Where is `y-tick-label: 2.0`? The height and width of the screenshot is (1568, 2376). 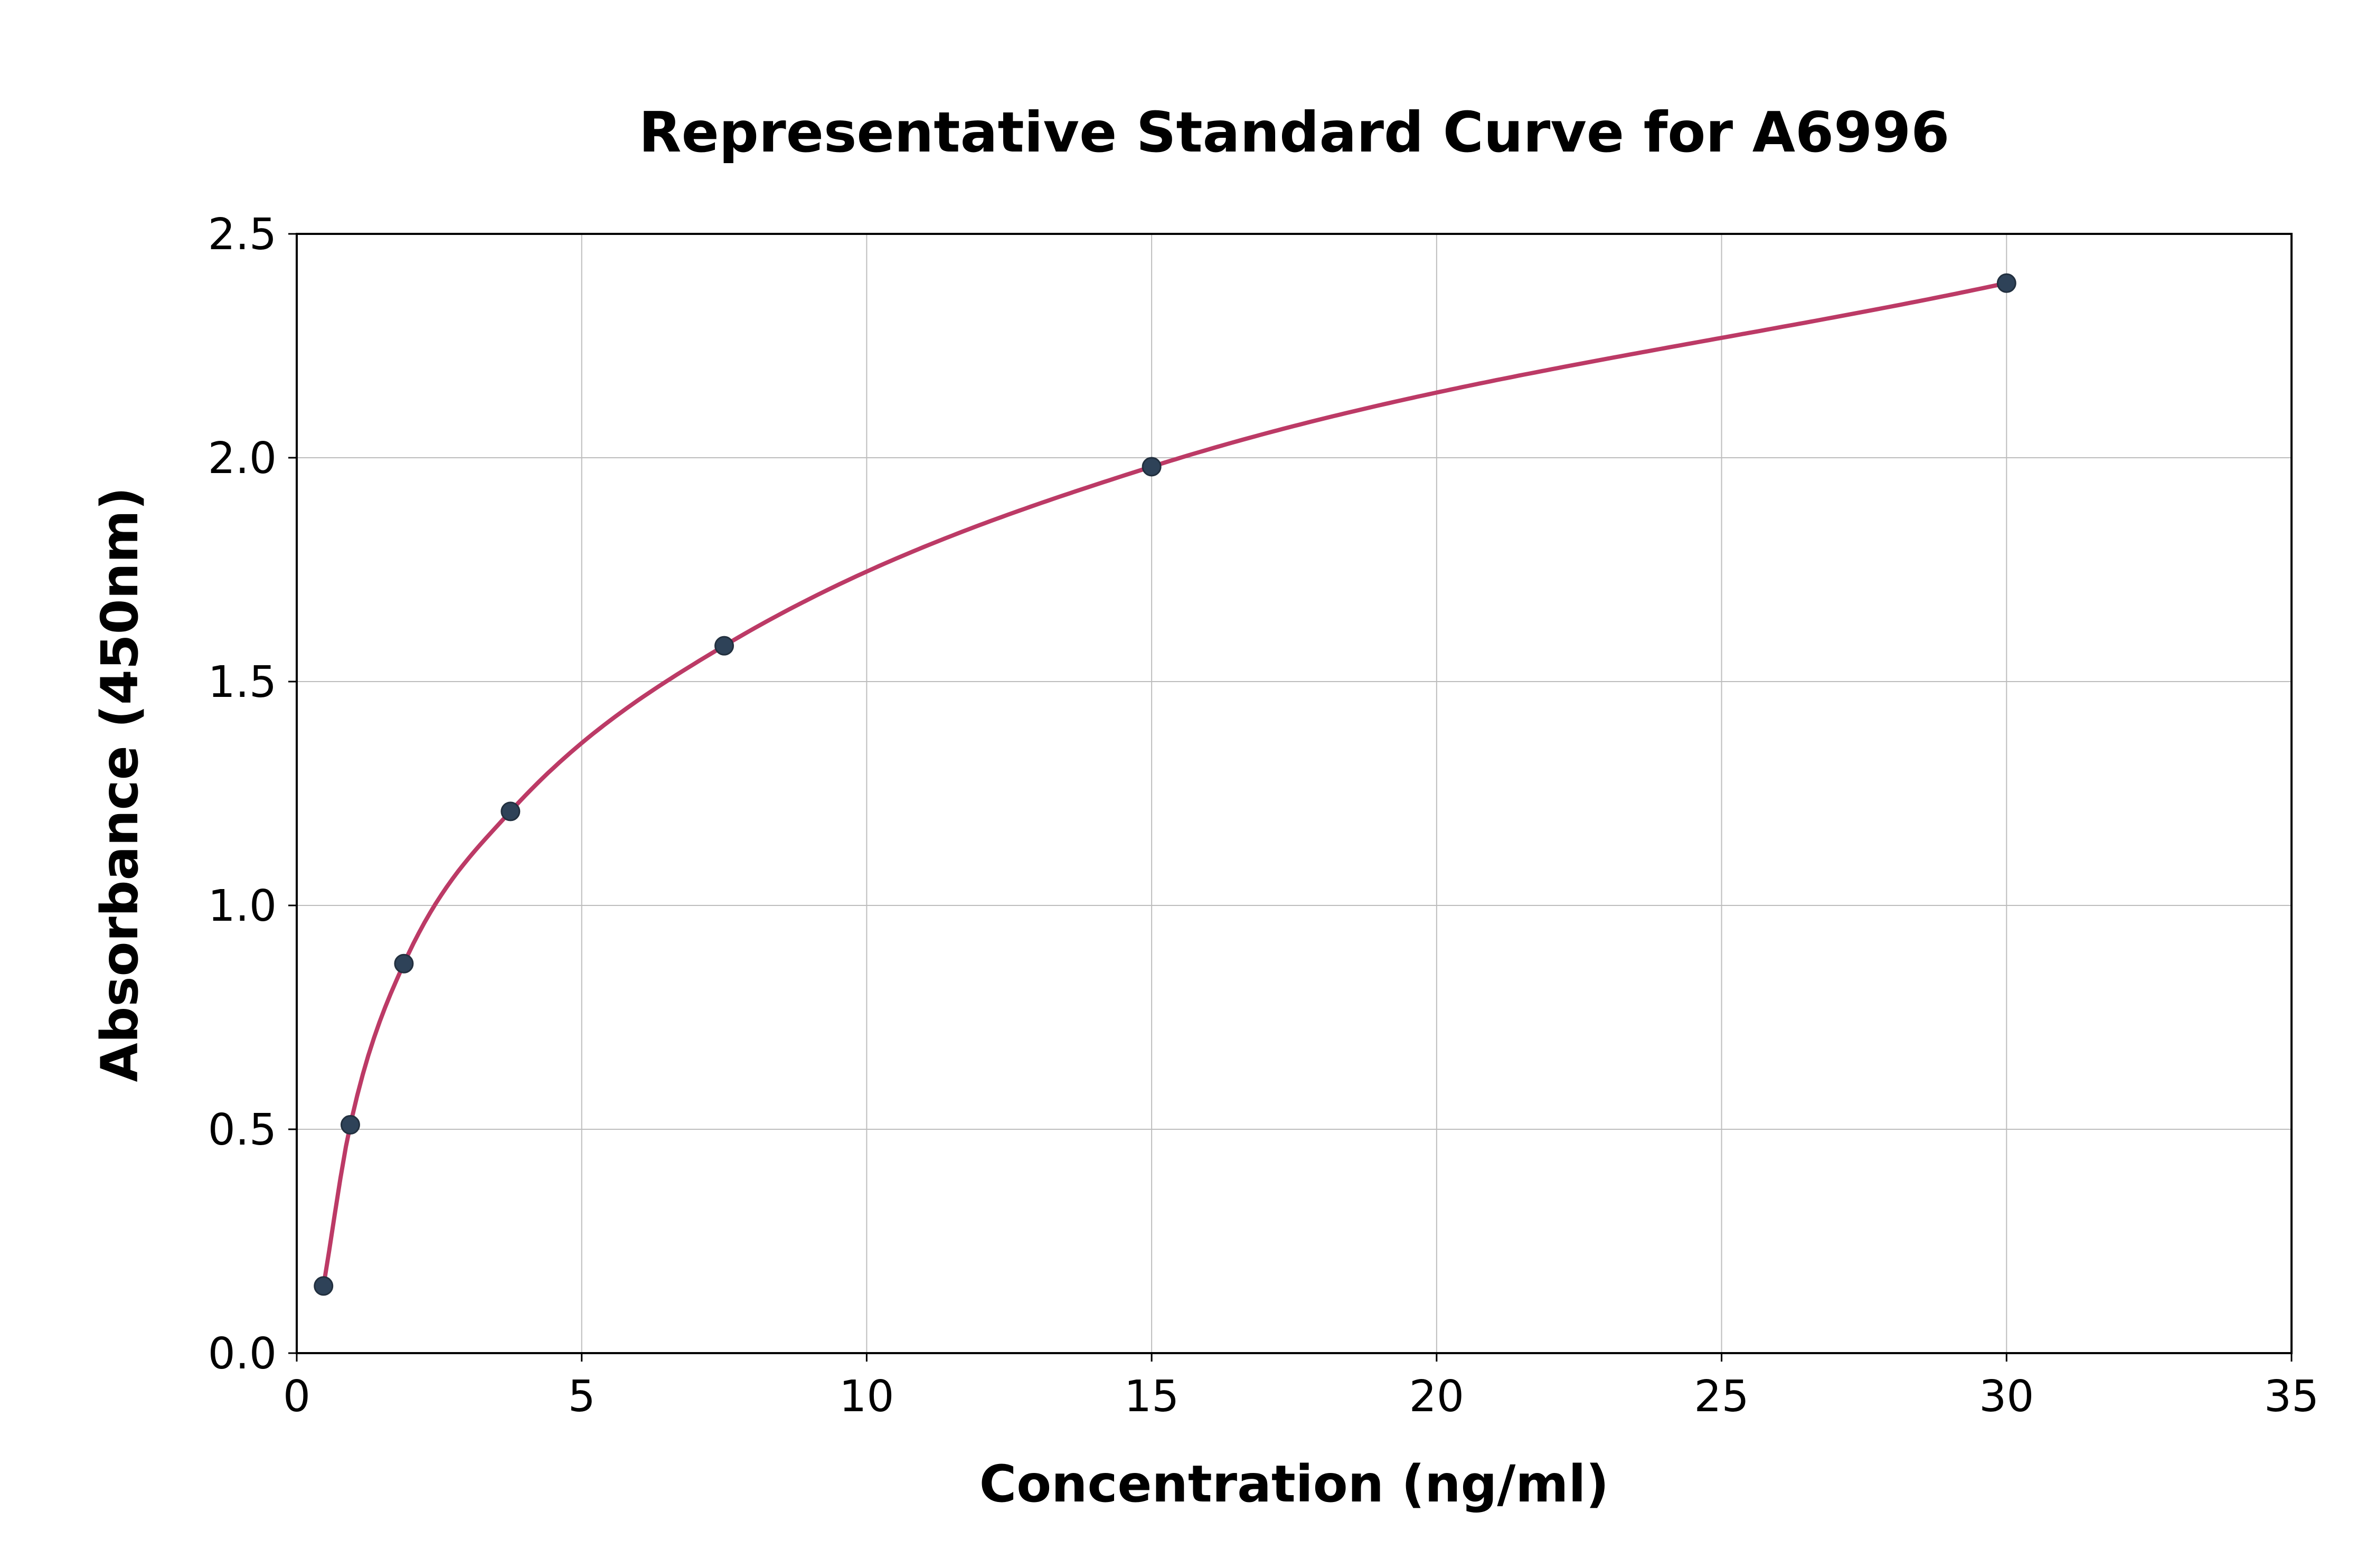
y-tick-label: 2.0 is located at coordinates (243, 458).